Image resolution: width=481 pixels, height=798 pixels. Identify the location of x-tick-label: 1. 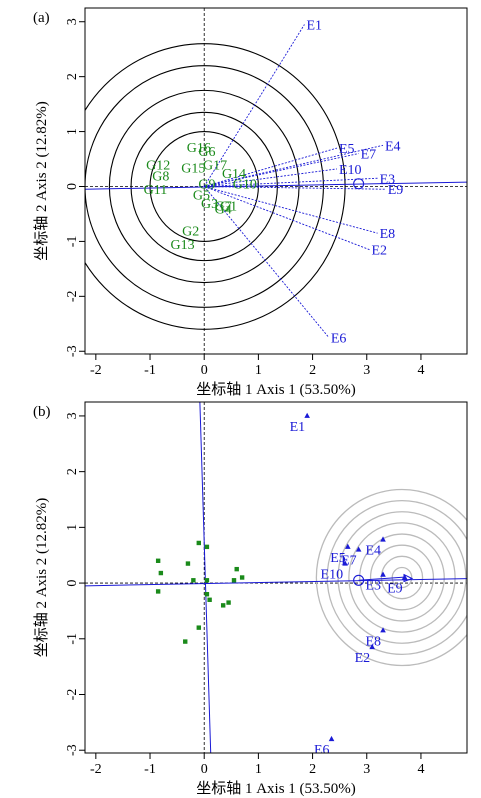
(258, 370).